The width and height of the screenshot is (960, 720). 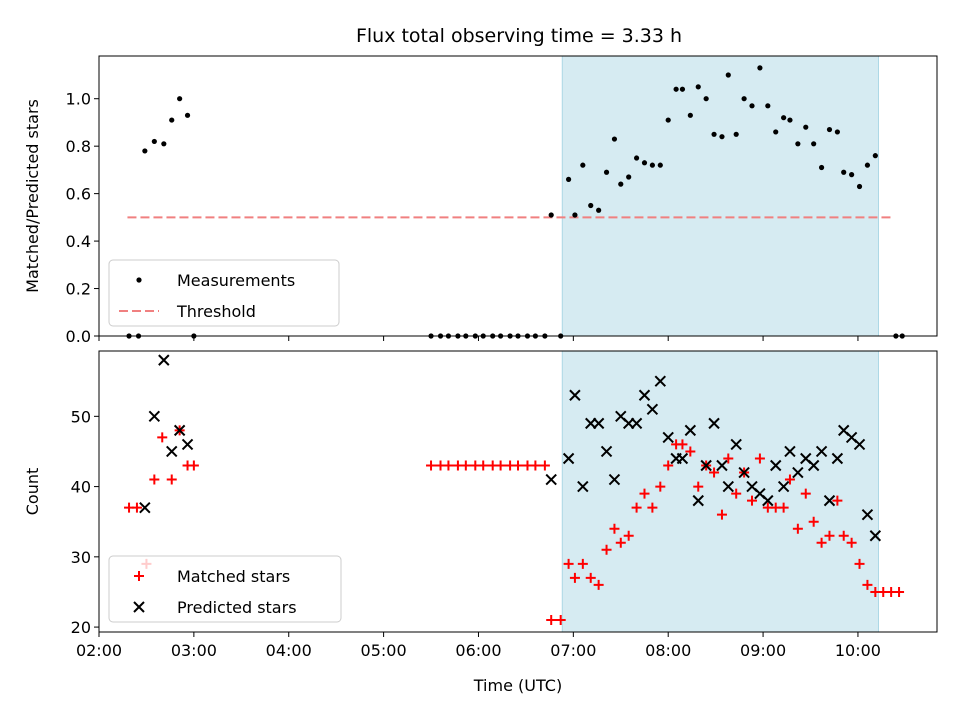 I want to click on y-tick-label: 0.2, so click(x=78, y=289).